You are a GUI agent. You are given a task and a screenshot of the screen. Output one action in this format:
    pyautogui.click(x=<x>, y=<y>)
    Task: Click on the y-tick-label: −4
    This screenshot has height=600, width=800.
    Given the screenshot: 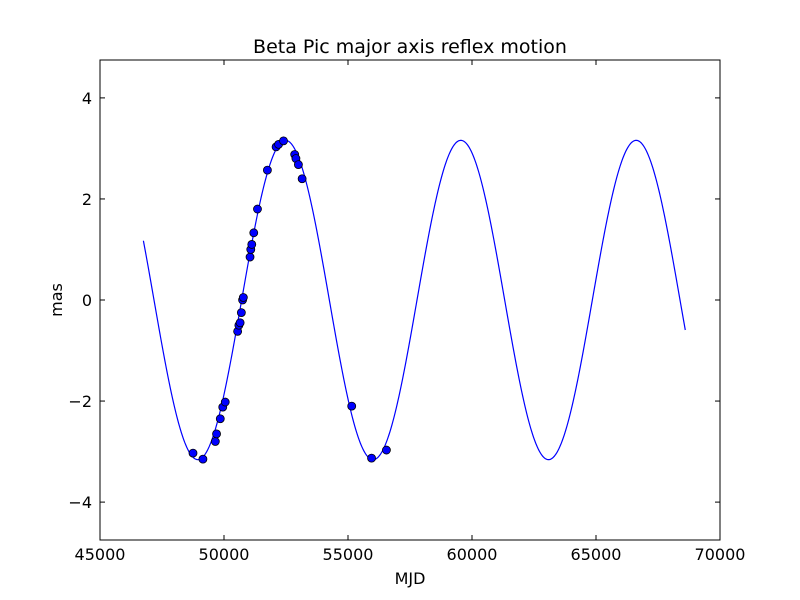 What is the action you would take?
    pyautogui.click(x=80, y=502)
    